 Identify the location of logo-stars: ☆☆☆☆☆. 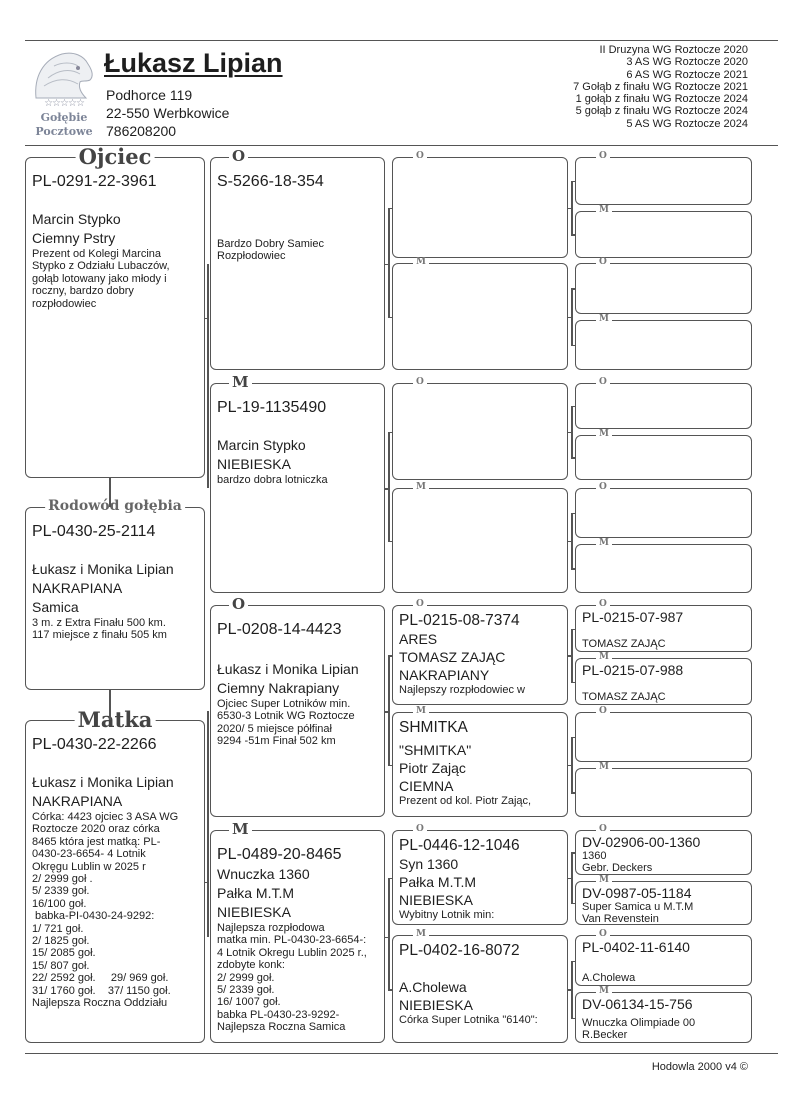
(64, 103).